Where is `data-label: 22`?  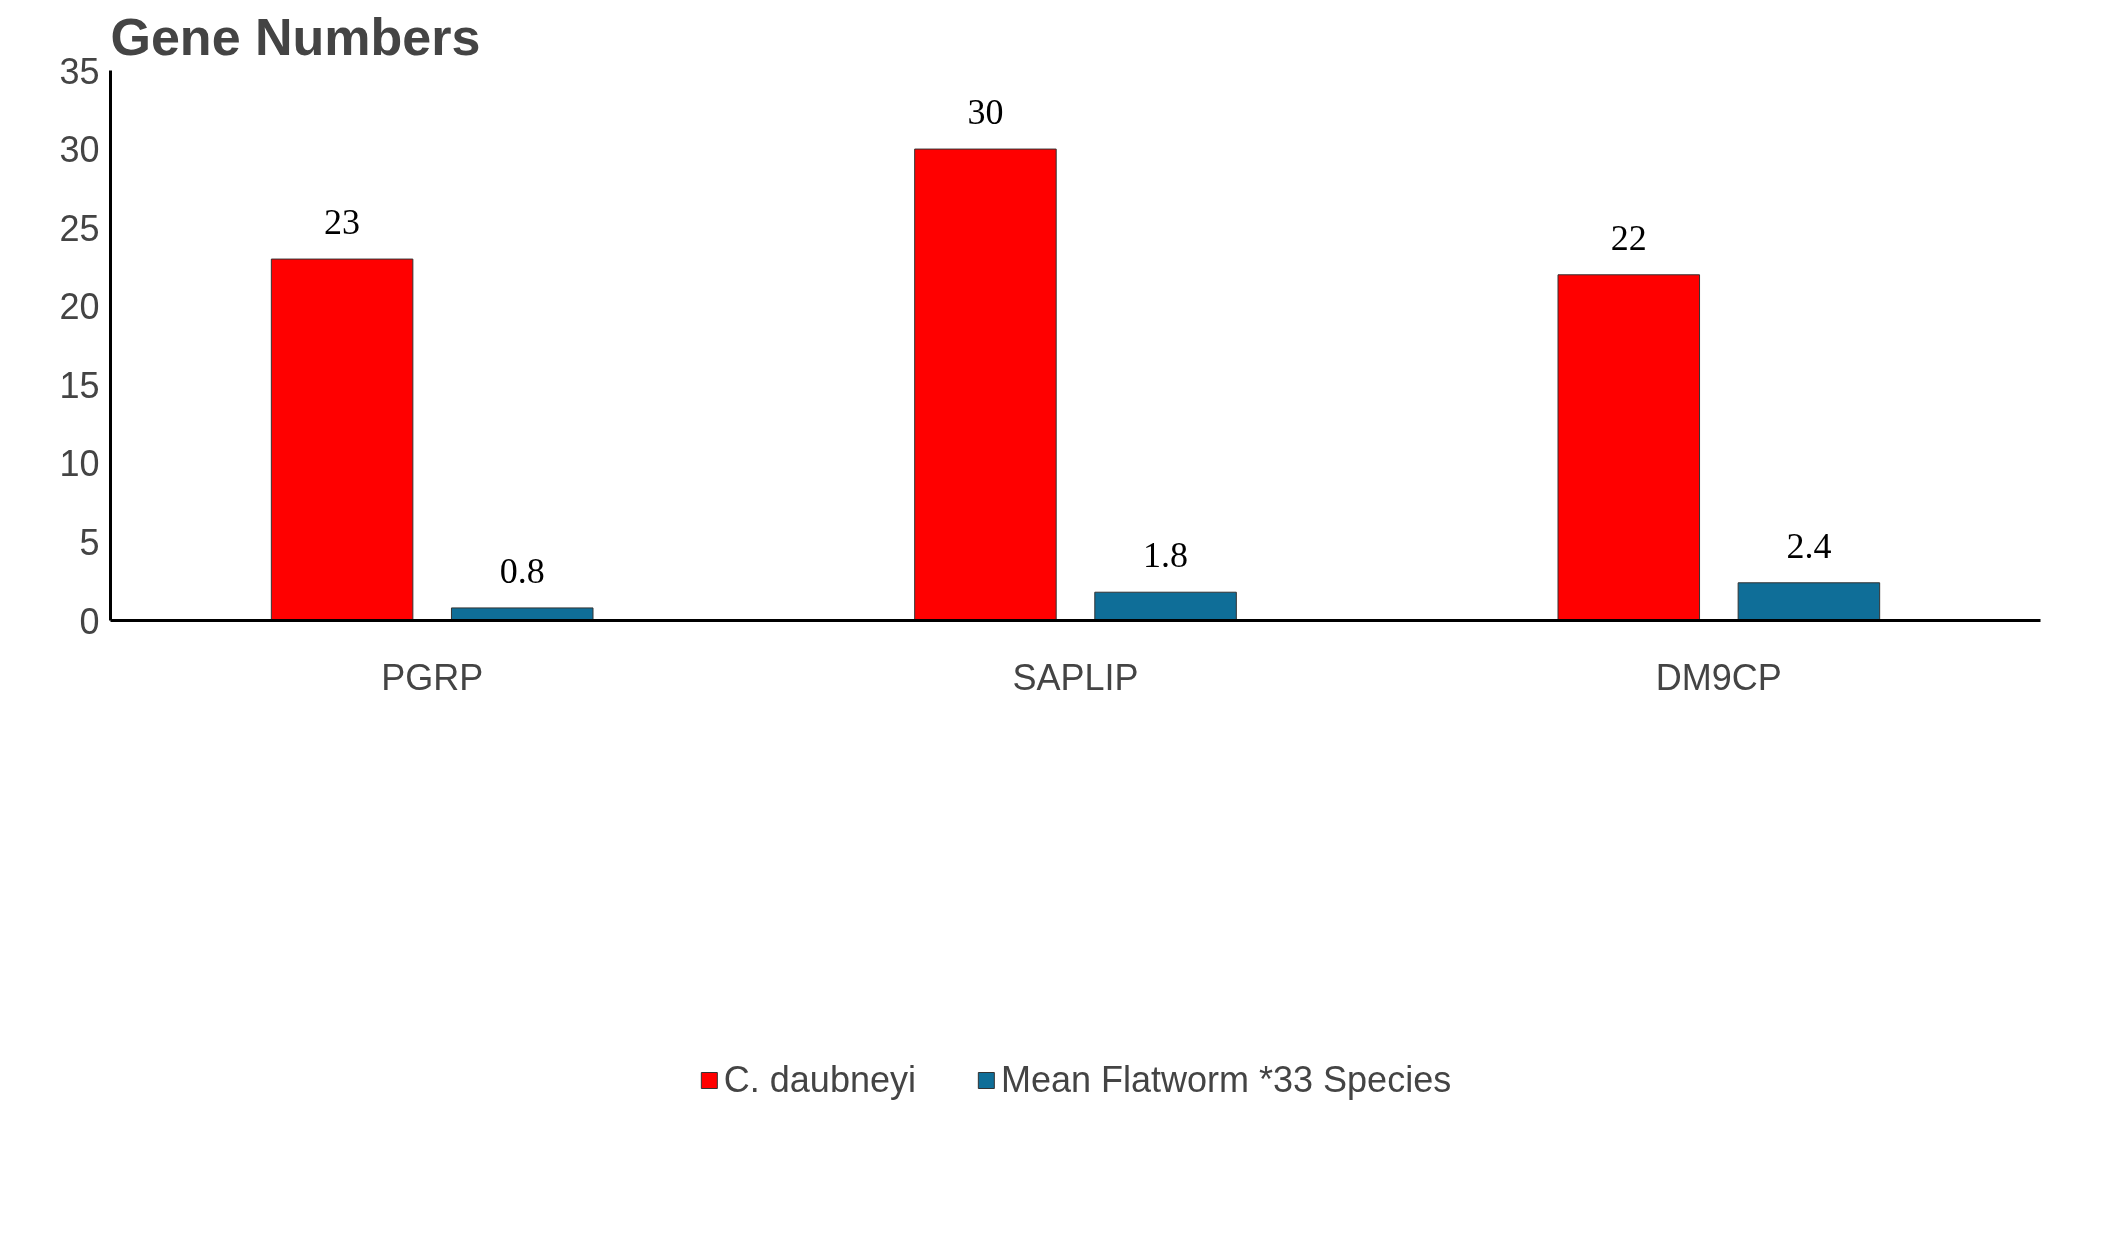 data-label: 22 is located at coordinates (1628, 237).